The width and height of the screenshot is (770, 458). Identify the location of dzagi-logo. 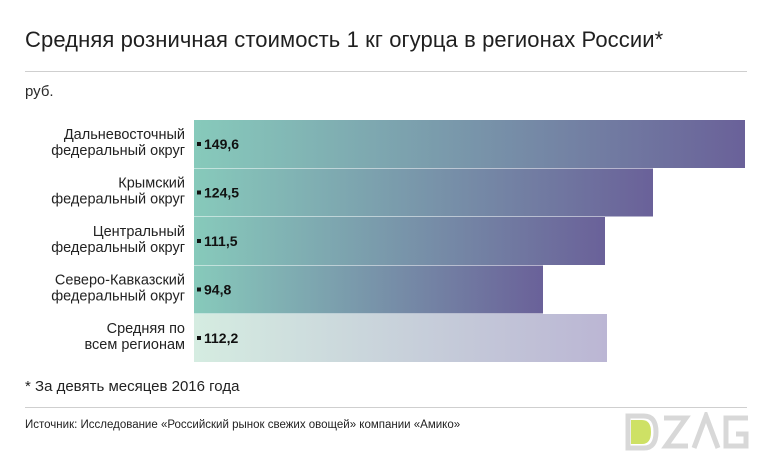
(687, 431).